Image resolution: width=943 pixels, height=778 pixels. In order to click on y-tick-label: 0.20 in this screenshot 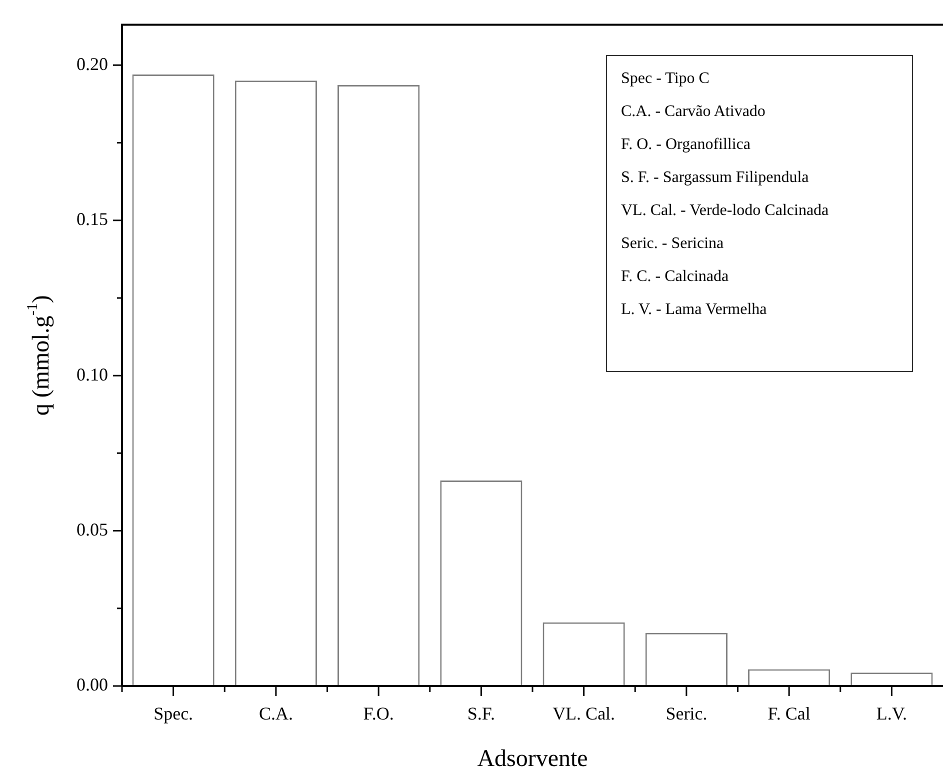, I will do `click(92, 64)`.